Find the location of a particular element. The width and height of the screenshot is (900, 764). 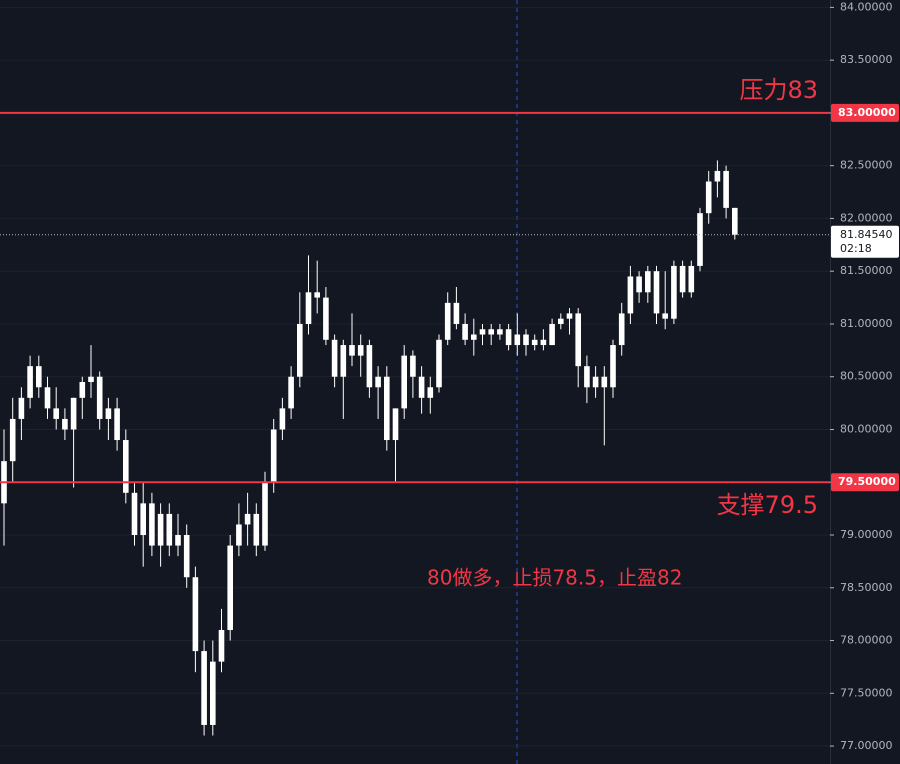

last-price-label: 81.84540 is located at coordinates (866, 234).